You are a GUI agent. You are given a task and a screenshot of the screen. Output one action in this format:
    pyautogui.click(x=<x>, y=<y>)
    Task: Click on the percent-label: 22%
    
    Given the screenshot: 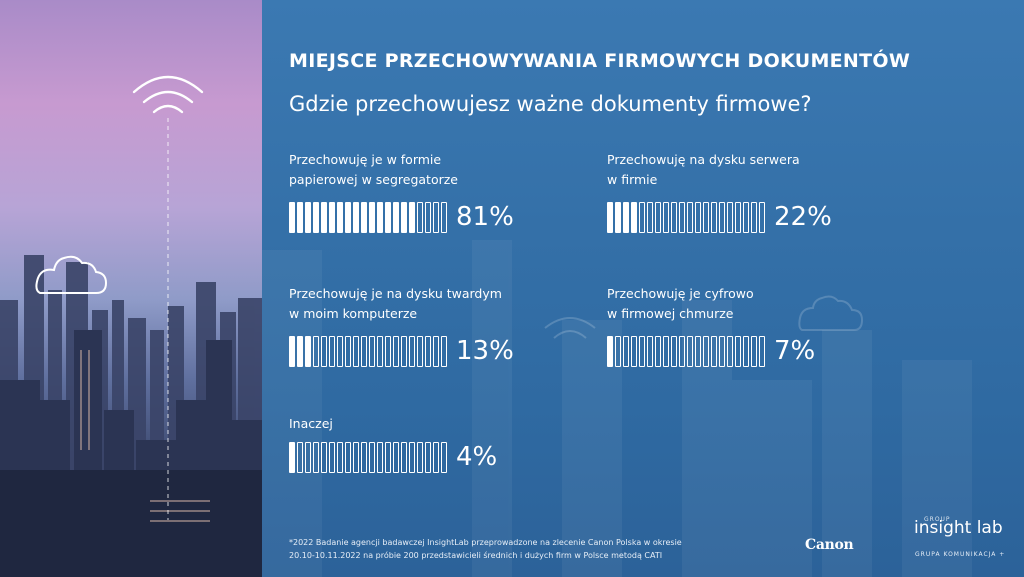 What is the action you would take?
    pyautogui.click(x=803, y=217)
    